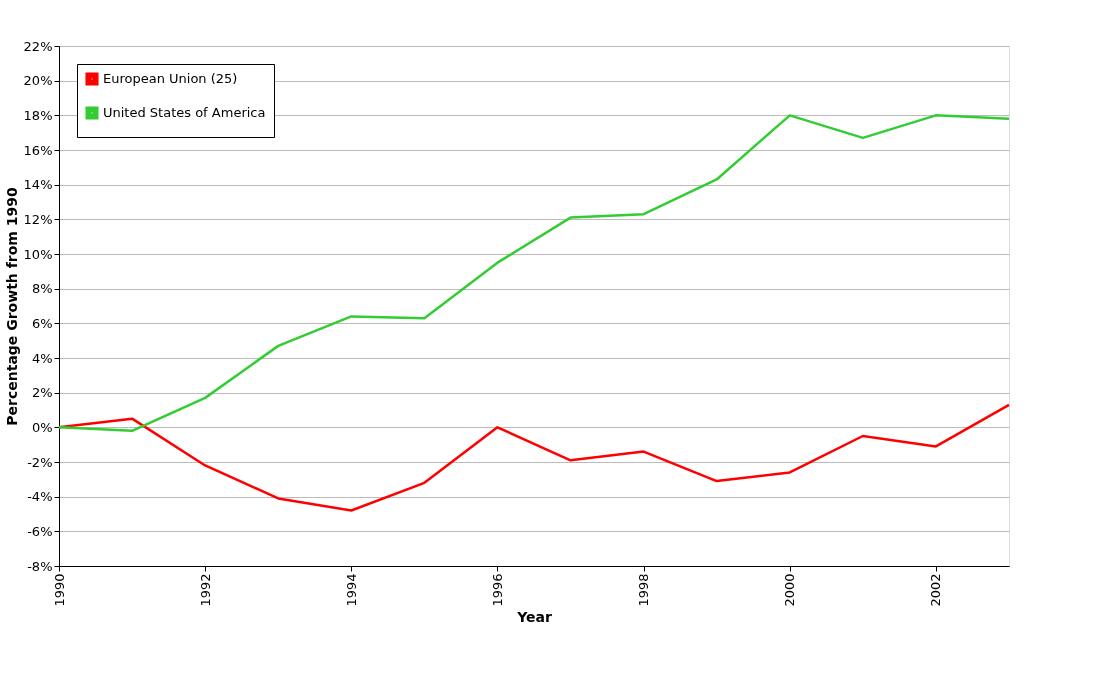  Describe the element at coordinates (38, 115) in the screenshot. I see `y-tick-label: 18%` at that location.